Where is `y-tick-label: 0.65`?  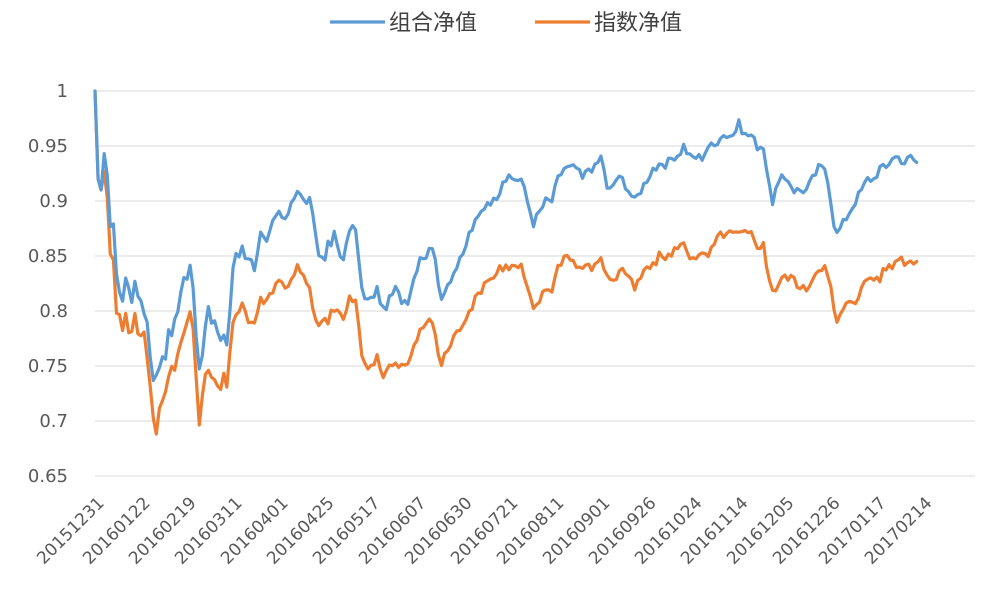
y-tick-label: 0.65 is located at coordinates (48, 476).